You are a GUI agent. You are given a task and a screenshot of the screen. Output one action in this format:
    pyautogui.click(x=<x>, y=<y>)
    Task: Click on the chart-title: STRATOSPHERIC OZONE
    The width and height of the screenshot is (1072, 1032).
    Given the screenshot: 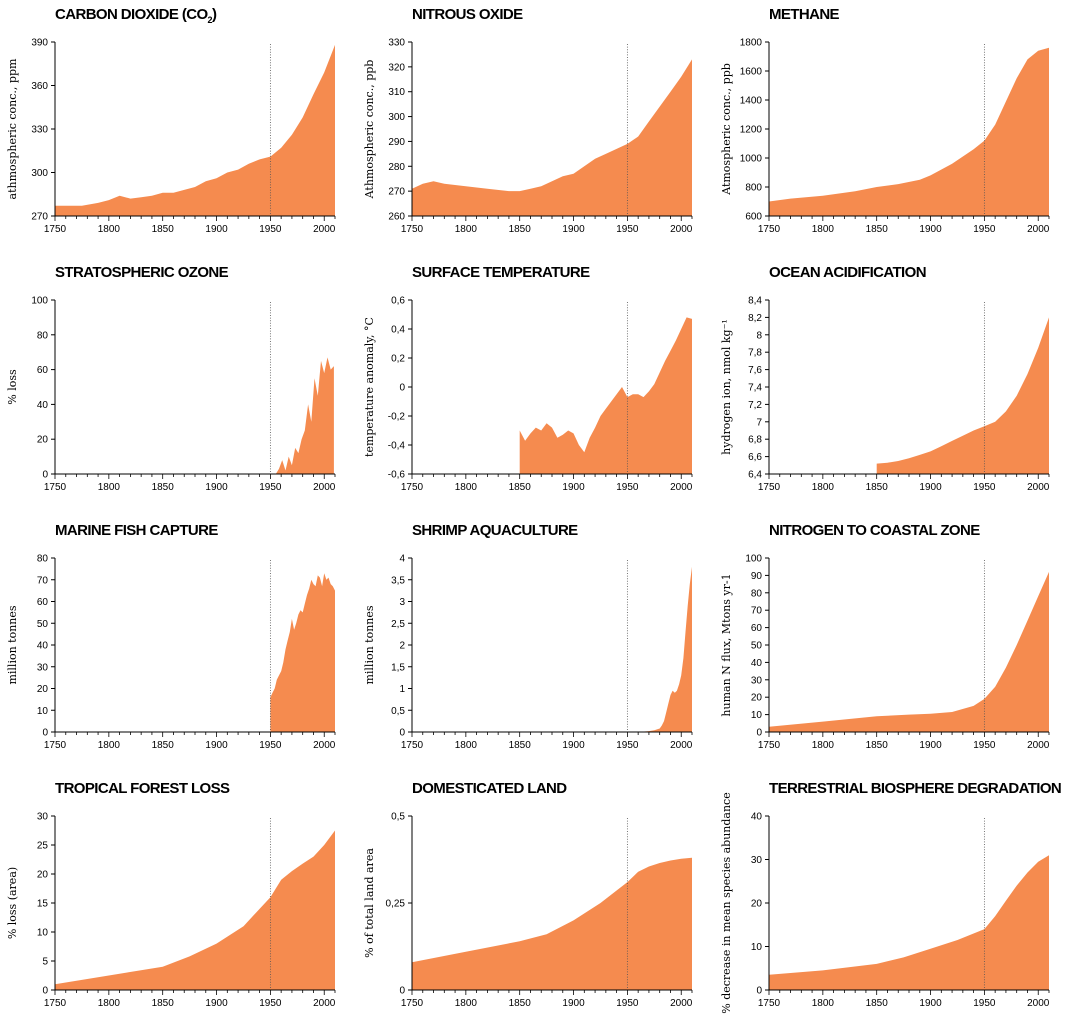 What is the action you would take?
    pyautogui.click(x=142, y=272)
    